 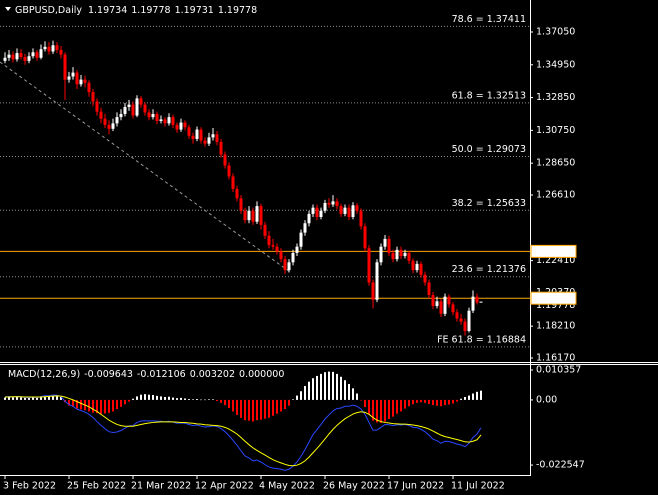 I want to click on fib-label: 38.2 = 1.25633, so click(x=489, y=203).